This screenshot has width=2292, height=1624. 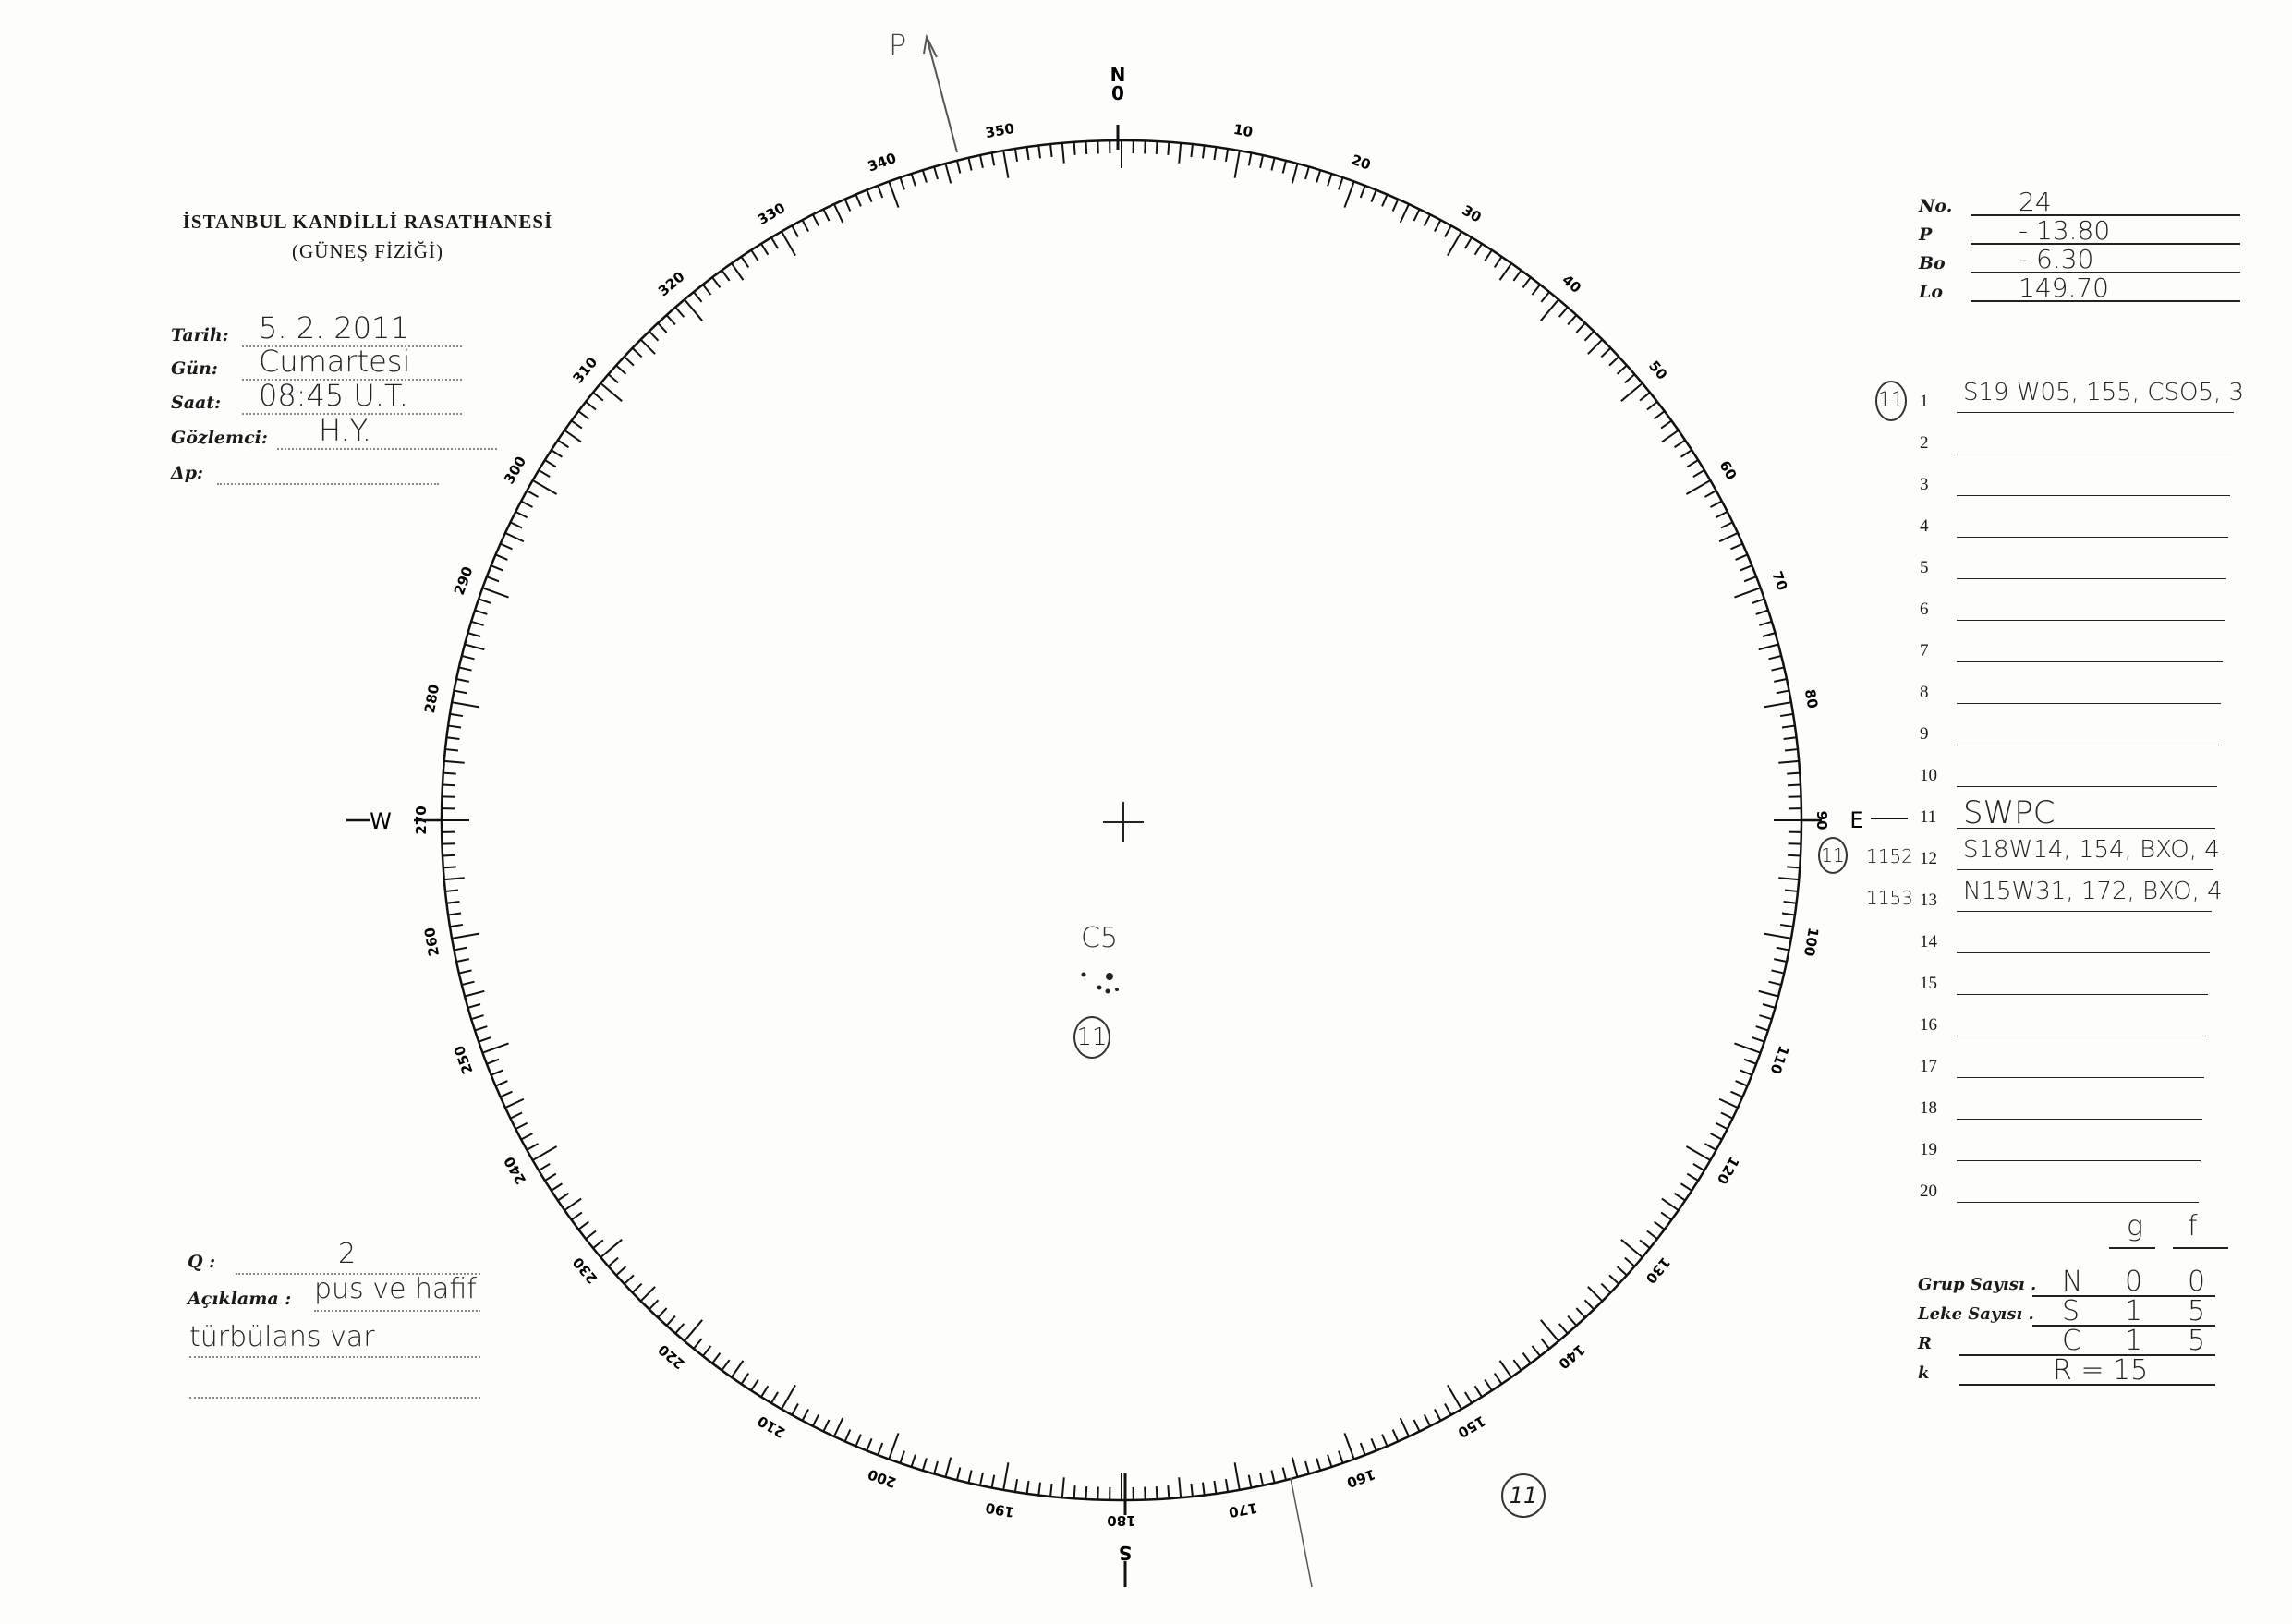 What do you see at coordinates (2065, 231) in the screenshot?
I see `param-value-1: - 13.80` at bounding box center [2065, 231].